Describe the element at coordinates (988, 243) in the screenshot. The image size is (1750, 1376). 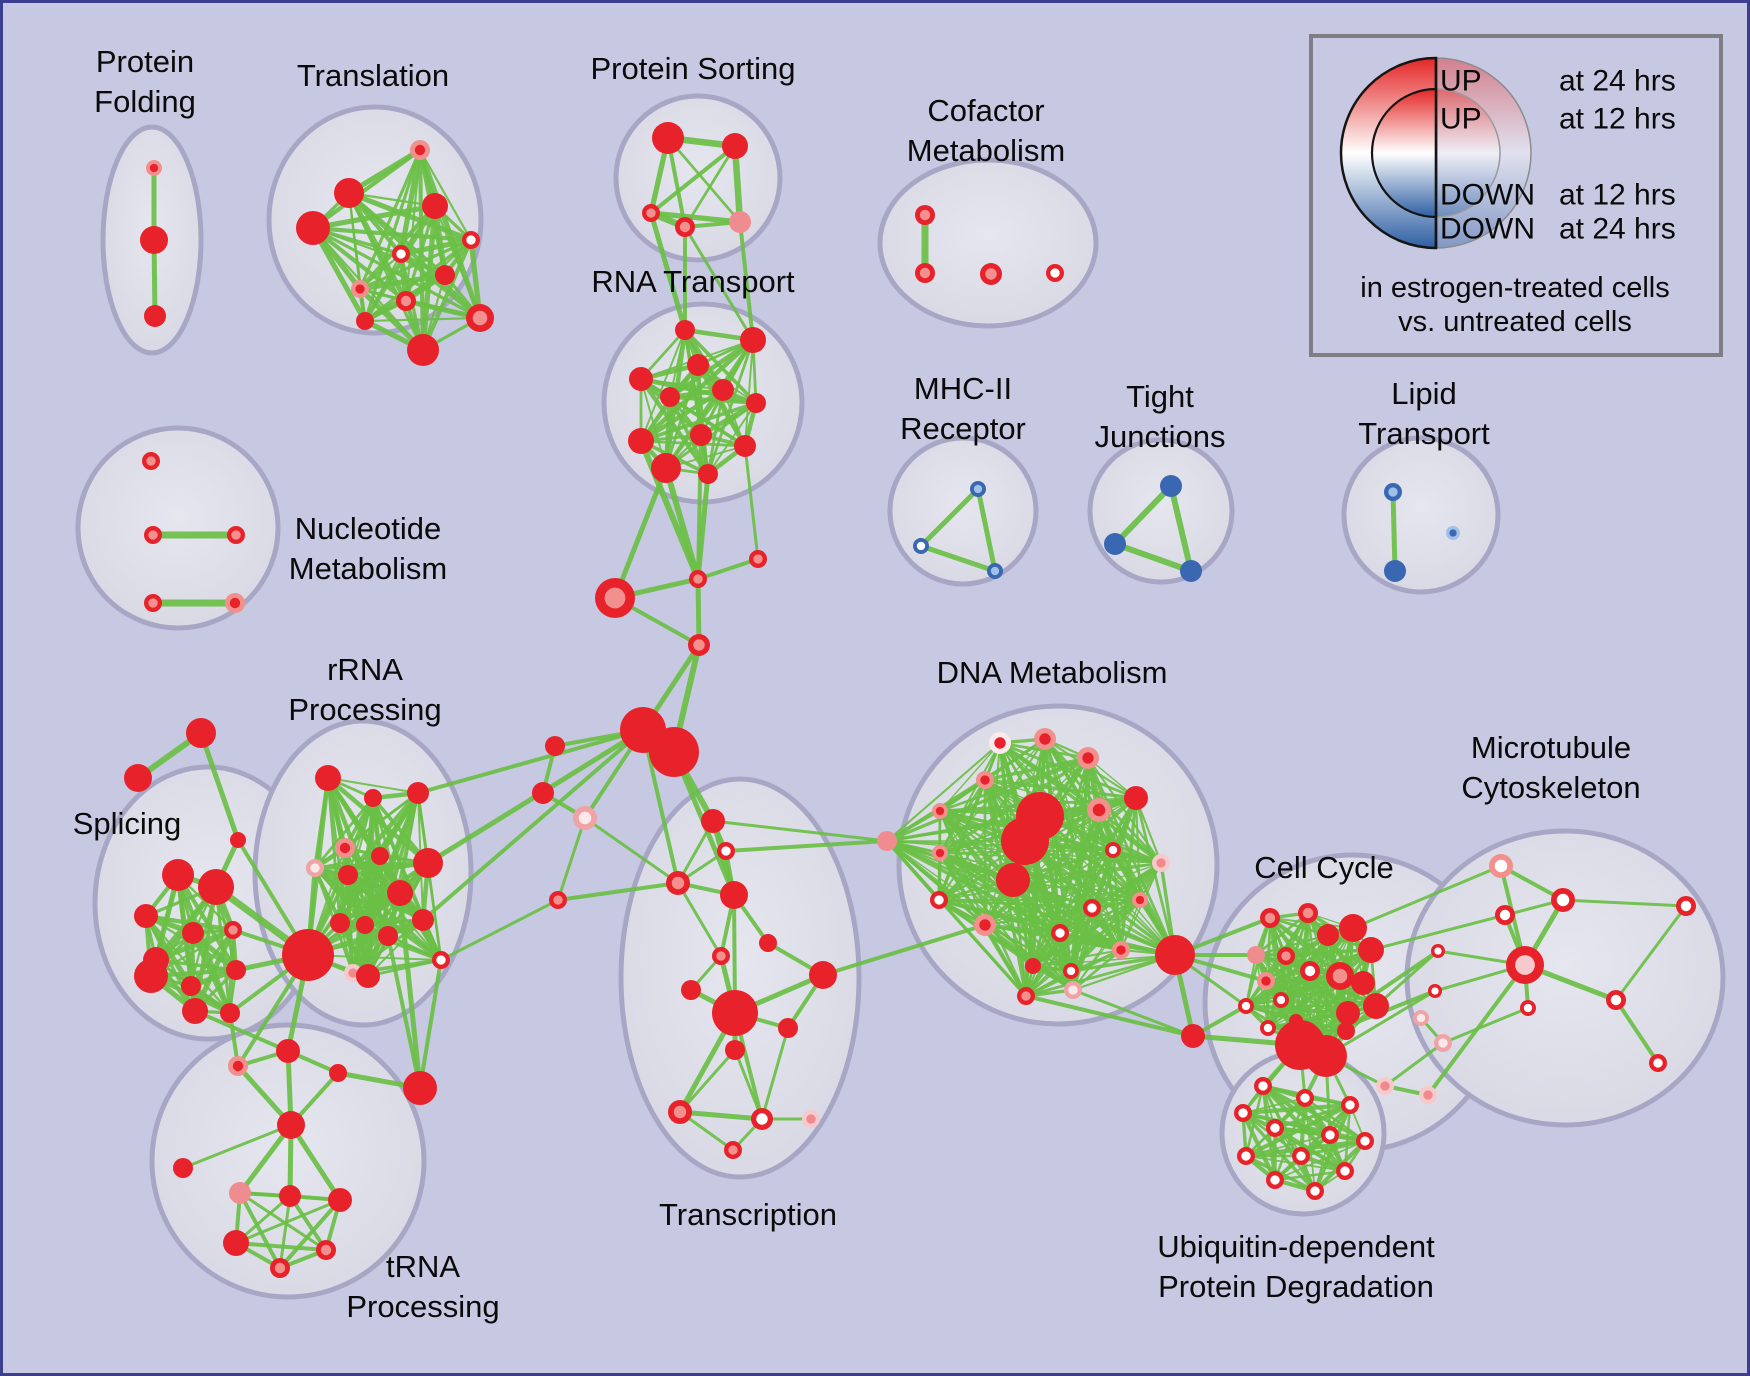
I see `cluster-ellipse-cf` at that location.